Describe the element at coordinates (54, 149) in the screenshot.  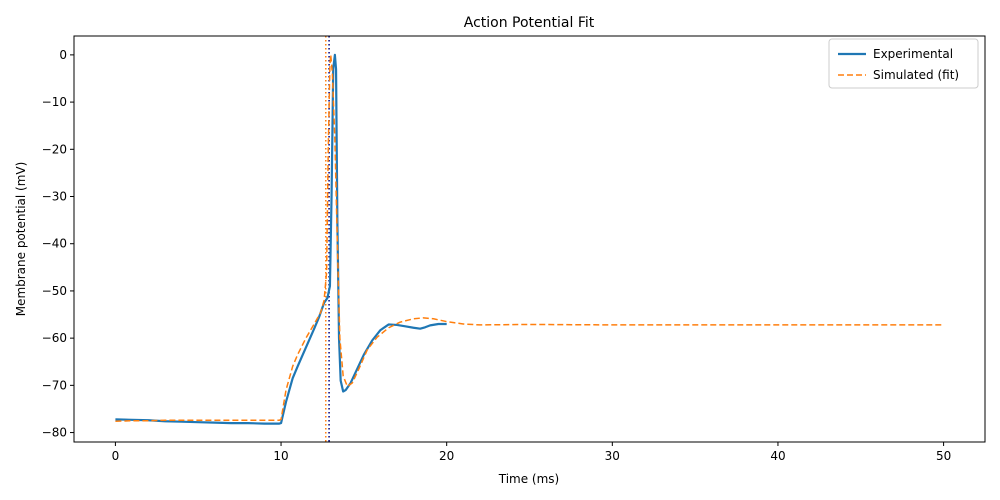
I see `y-tick-label: −20` at that location.